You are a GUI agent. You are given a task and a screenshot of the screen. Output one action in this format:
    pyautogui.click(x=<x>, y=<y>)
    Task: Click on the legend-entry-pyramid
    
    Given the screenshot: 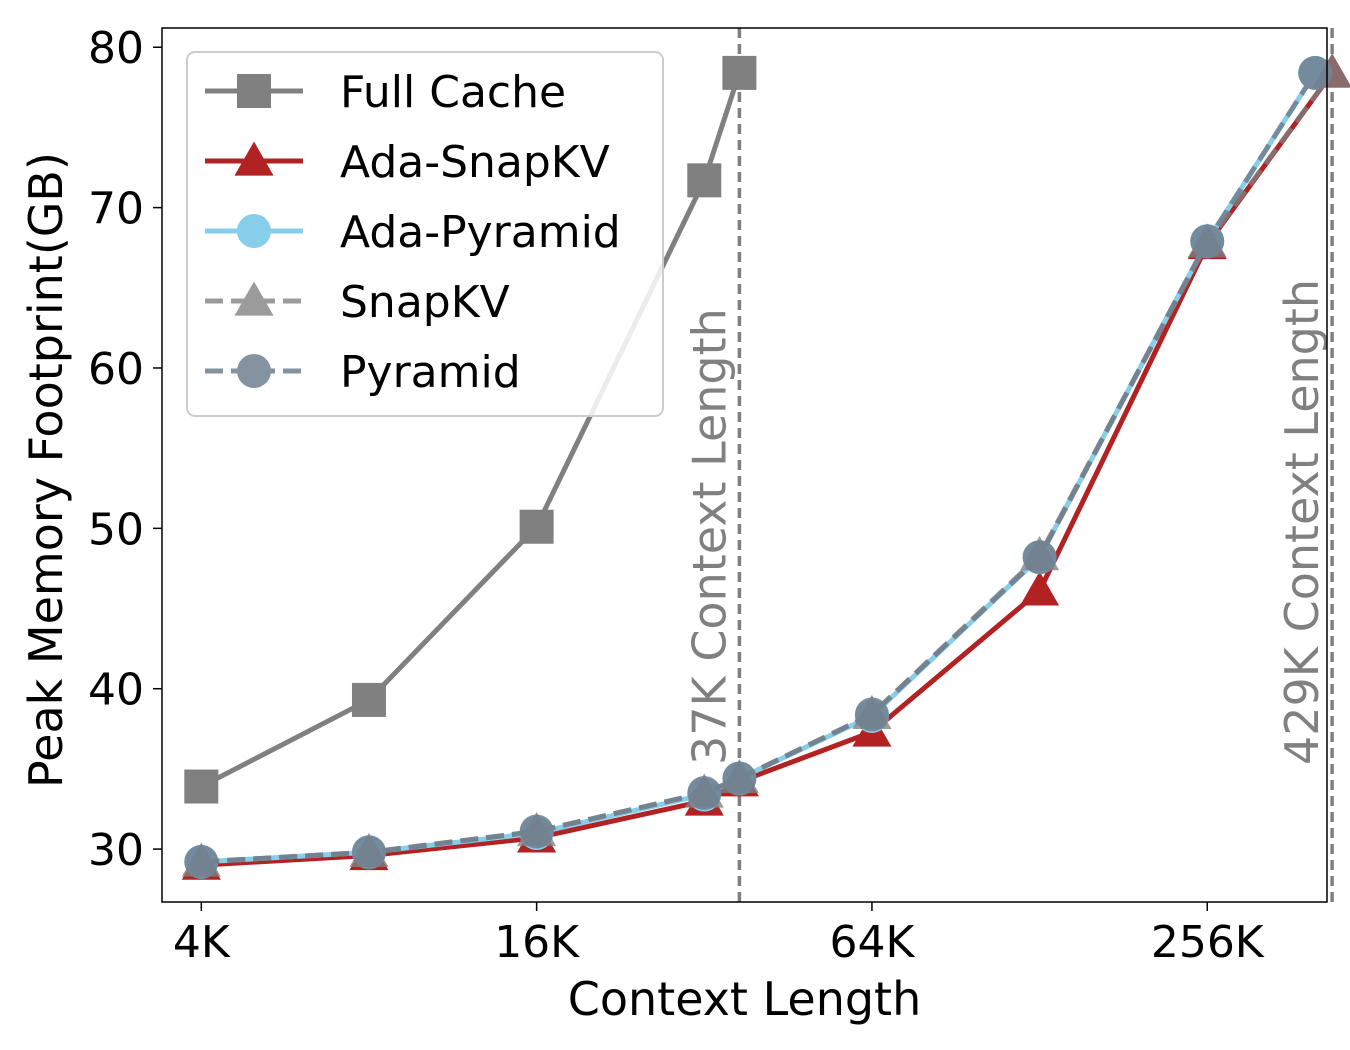 What is the action you would take?
    pyautogui.click(x=254, y=371)
    